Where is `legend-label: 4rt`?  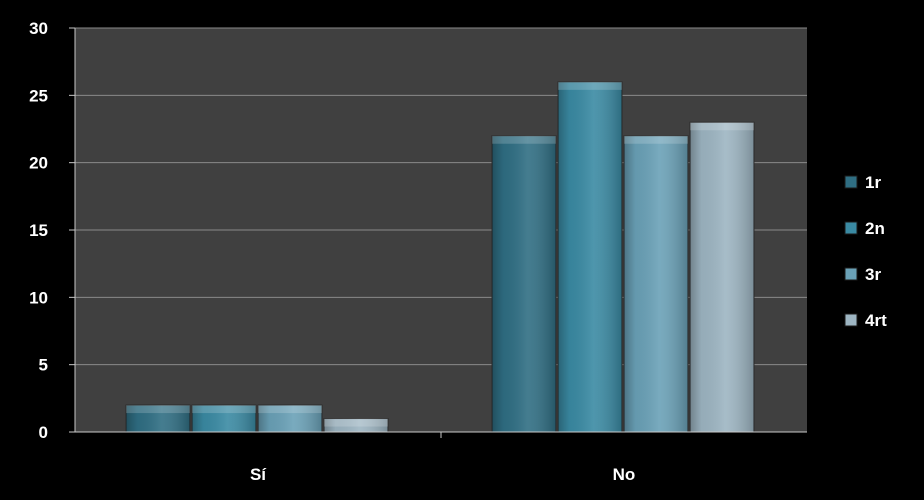
legend-label: 4rt is located at coordinates (876, 320).